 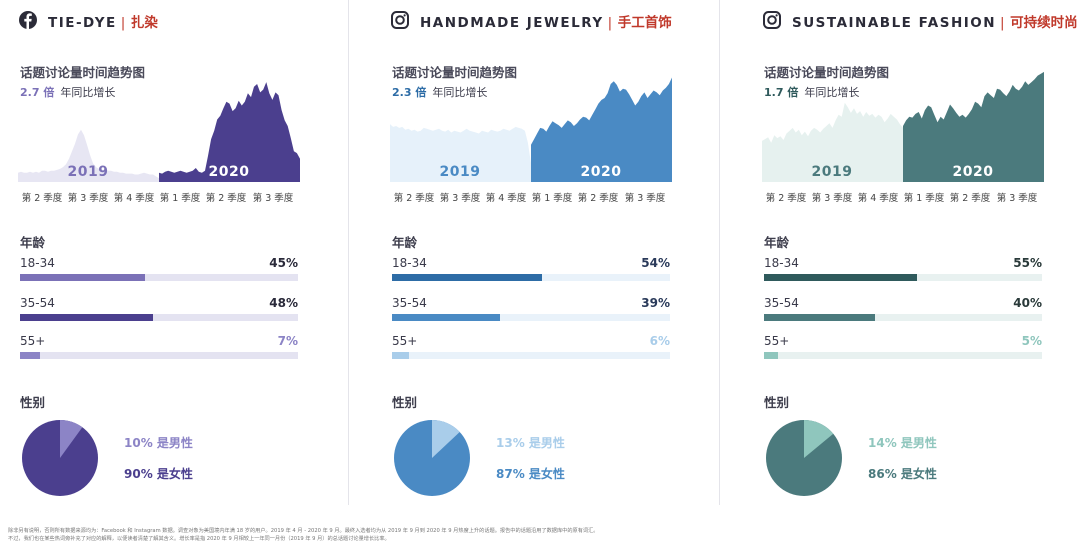 I want to click on gender-title: 性别, so click(x=777, y=402).